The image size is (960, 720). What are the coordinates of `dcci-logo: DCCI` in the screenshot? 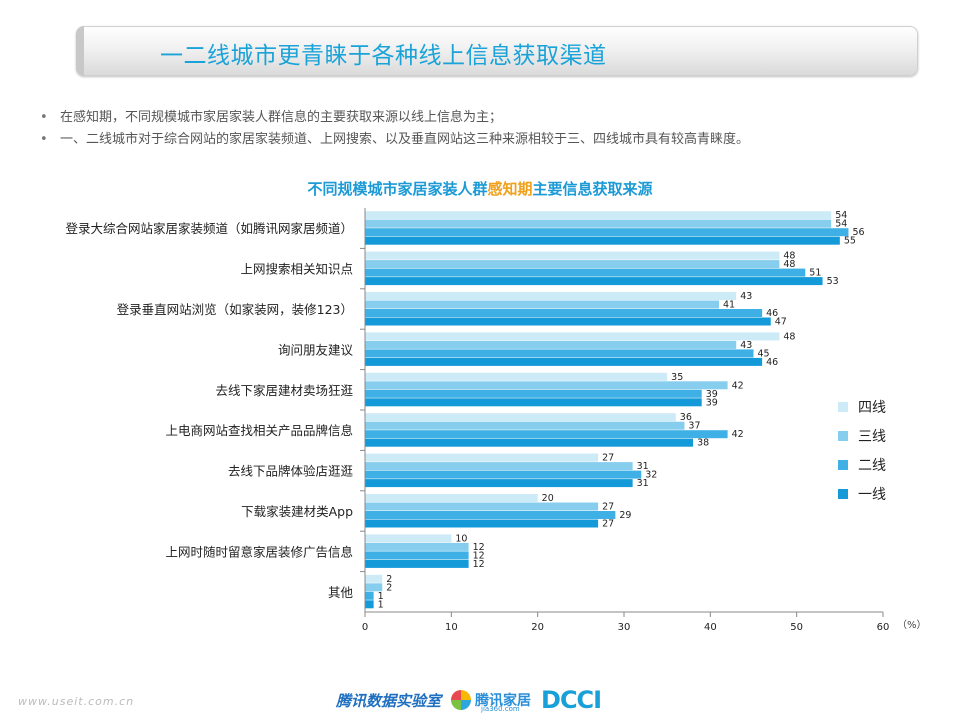 It's located at (571, 700).